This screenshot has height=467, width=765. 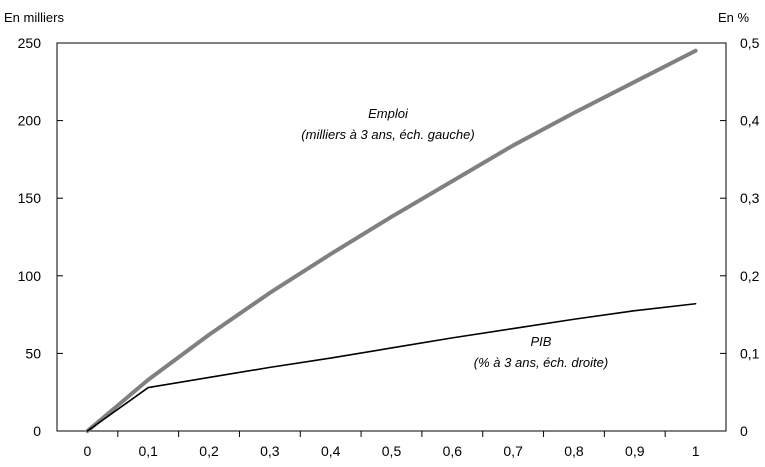 What do you see at coordinates (388, 113) in the screenshot?
I see `annotation-emploi-title: Emploi` at bounding box center [388, 113].